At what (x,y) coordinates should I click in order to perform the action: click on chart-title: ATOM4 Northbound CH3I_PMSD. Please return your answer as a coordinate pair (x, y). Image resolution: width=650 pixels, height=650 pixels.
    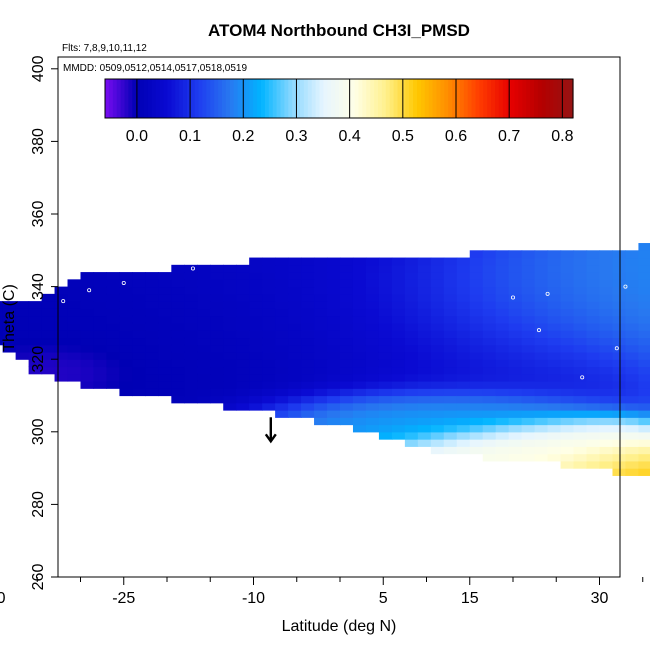
    Looking at the image, I should click on (339, 30).